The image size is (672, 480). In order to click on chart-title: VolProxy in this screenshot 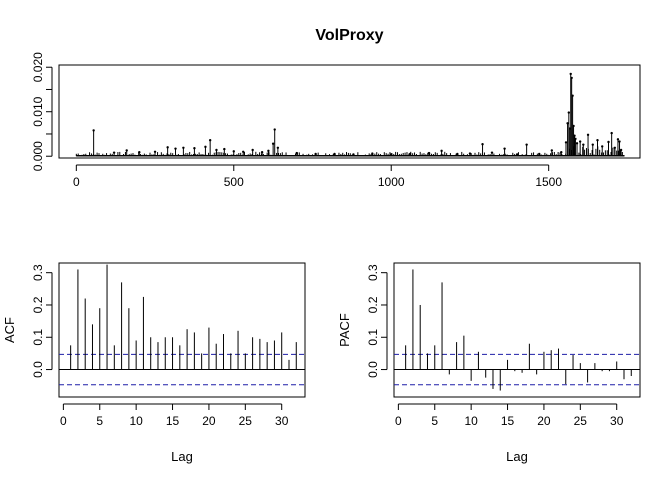, I will do `click(349, 35)`.